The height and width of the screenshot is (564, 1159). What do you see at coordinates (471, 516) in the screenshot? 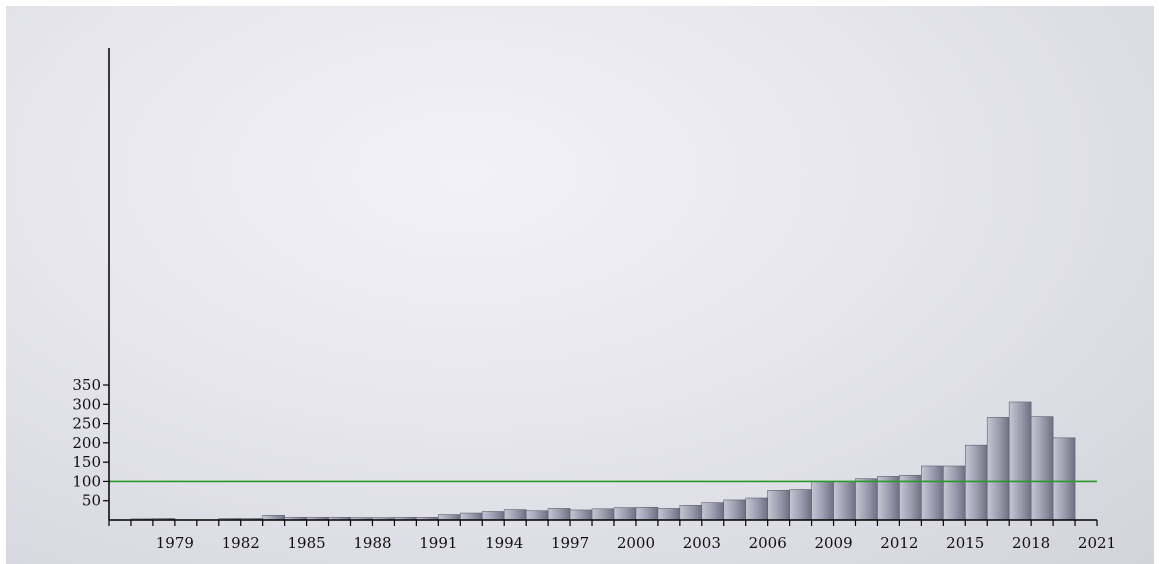
I see `bar-1993` at bounding box center [471, 516].